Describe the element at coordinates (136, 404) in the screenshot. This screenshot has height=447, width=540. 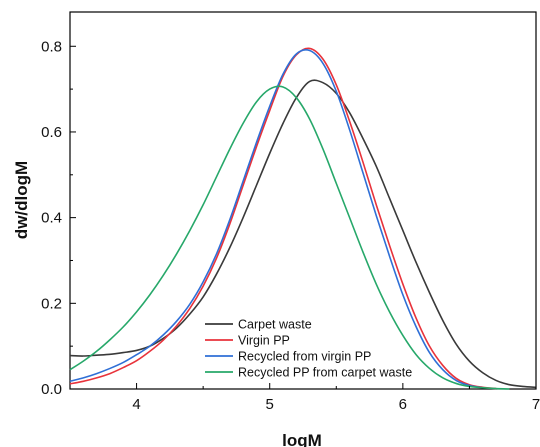
I see `x-tick-label: 4` at that location.